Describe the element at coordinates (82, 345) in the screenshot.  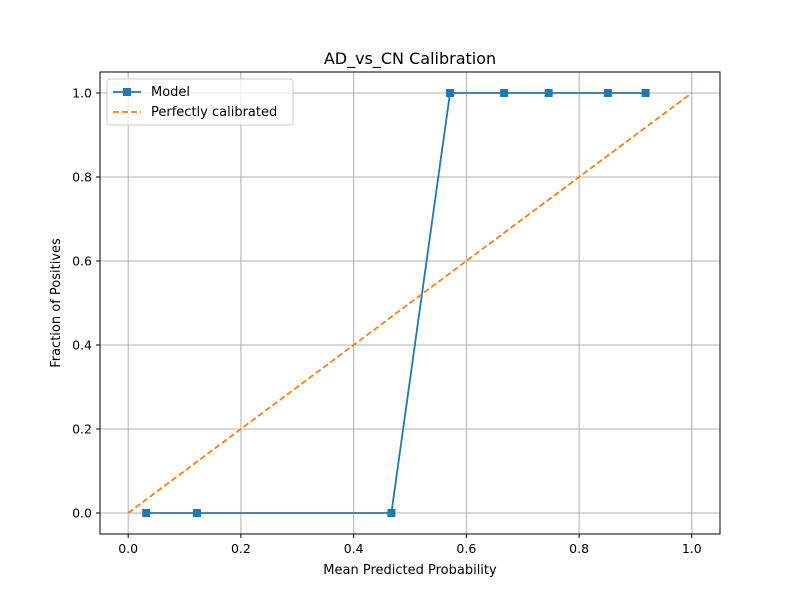
I see `y-tick-label: 0.4` at that location.